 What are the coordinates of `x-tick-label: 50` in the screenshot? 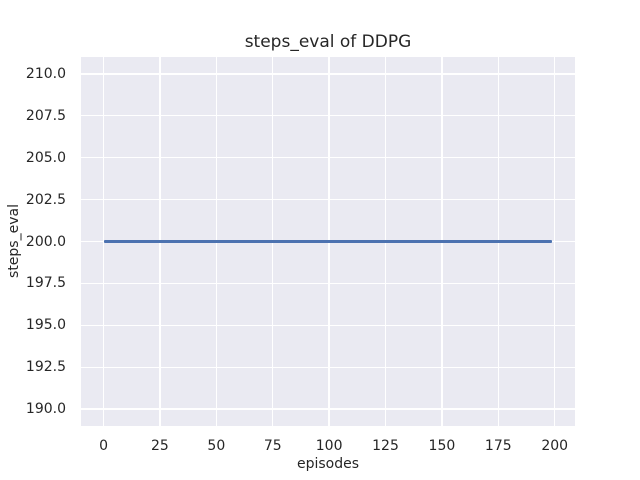 It's located at (216, 446).